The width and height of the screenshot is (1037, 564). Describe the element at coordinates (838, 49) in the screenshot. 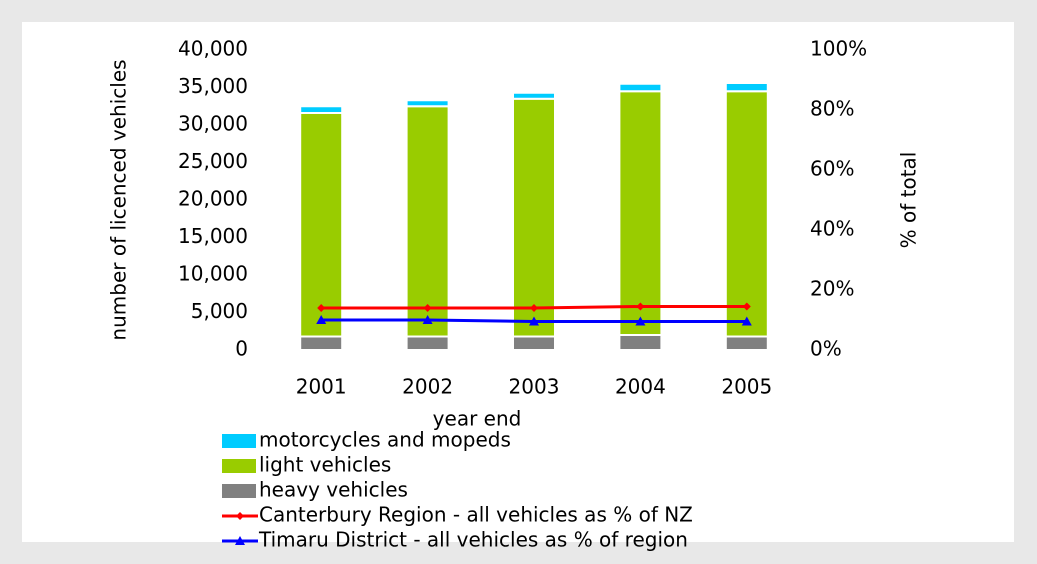

I see `y2-tick-label: 100%` at that location.